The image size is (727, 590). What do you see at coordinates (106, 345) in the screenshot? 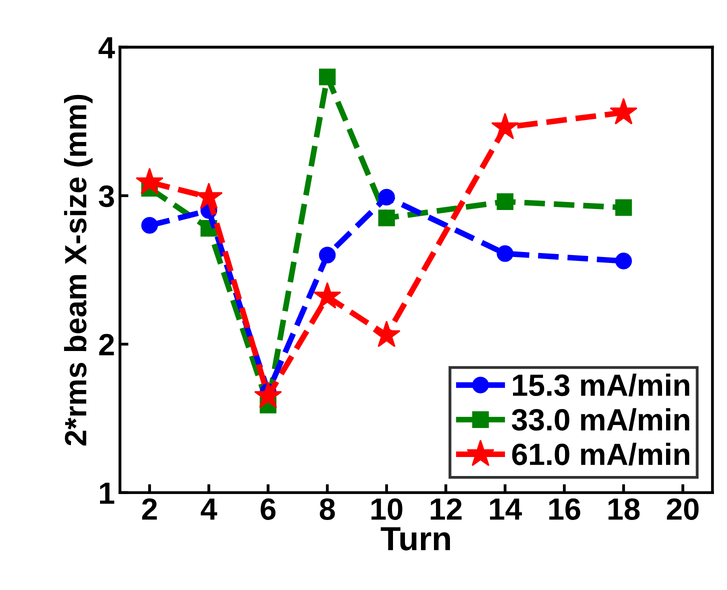
I see `y-tick-label: 2` at bounding box center [106, 345].